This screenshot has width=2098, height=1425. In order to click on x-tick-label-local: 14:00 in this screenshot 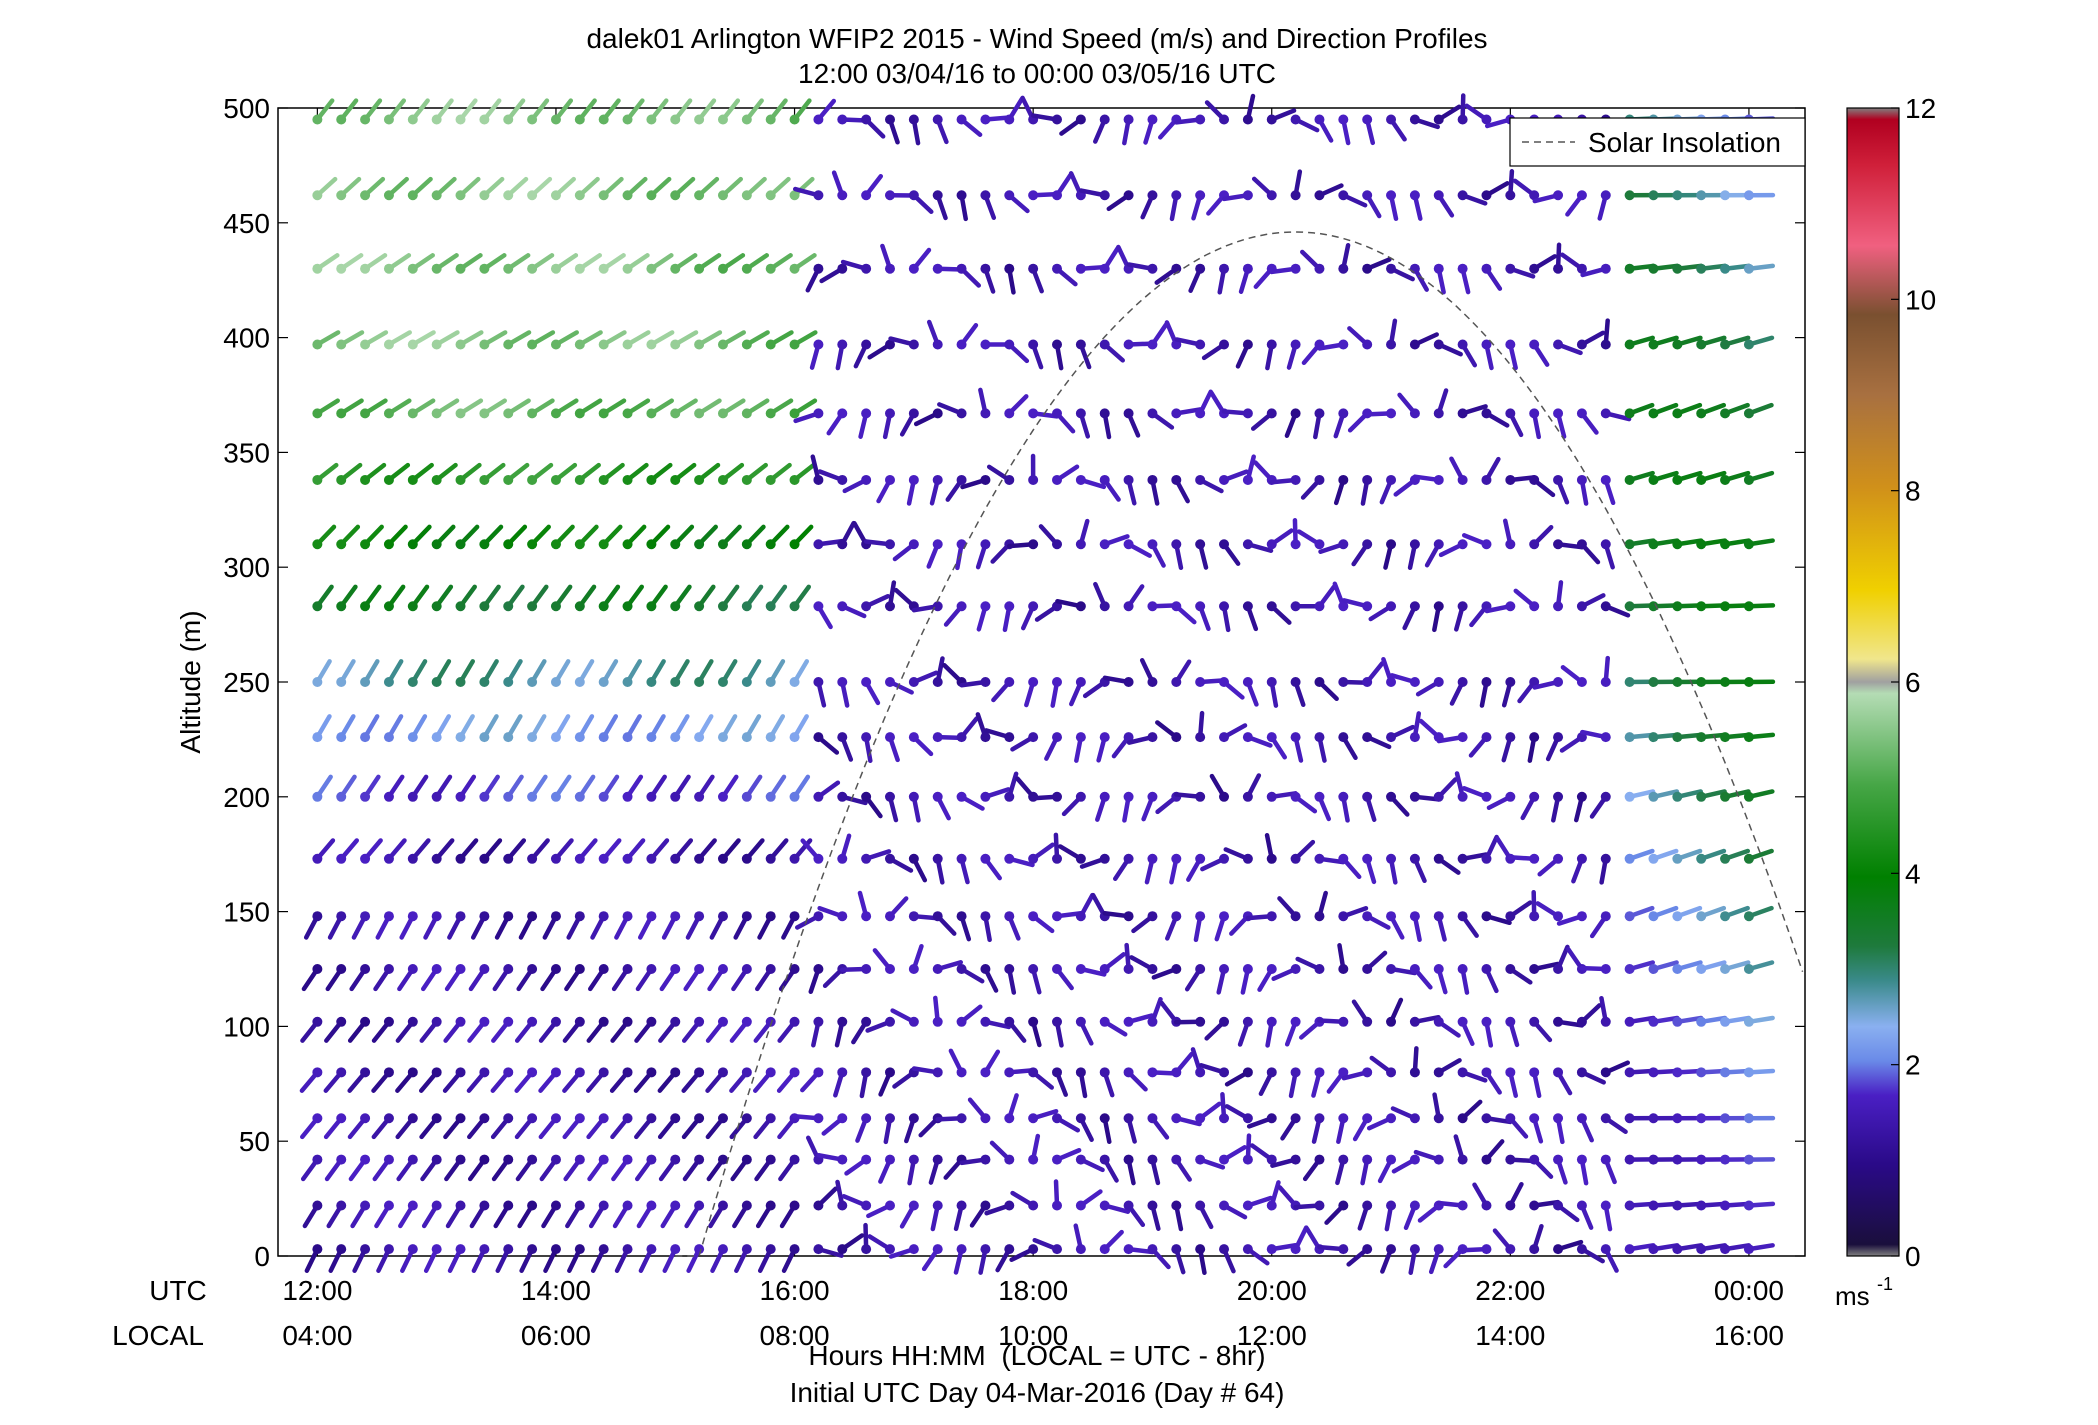, I will do `click(1510, 1335)`.